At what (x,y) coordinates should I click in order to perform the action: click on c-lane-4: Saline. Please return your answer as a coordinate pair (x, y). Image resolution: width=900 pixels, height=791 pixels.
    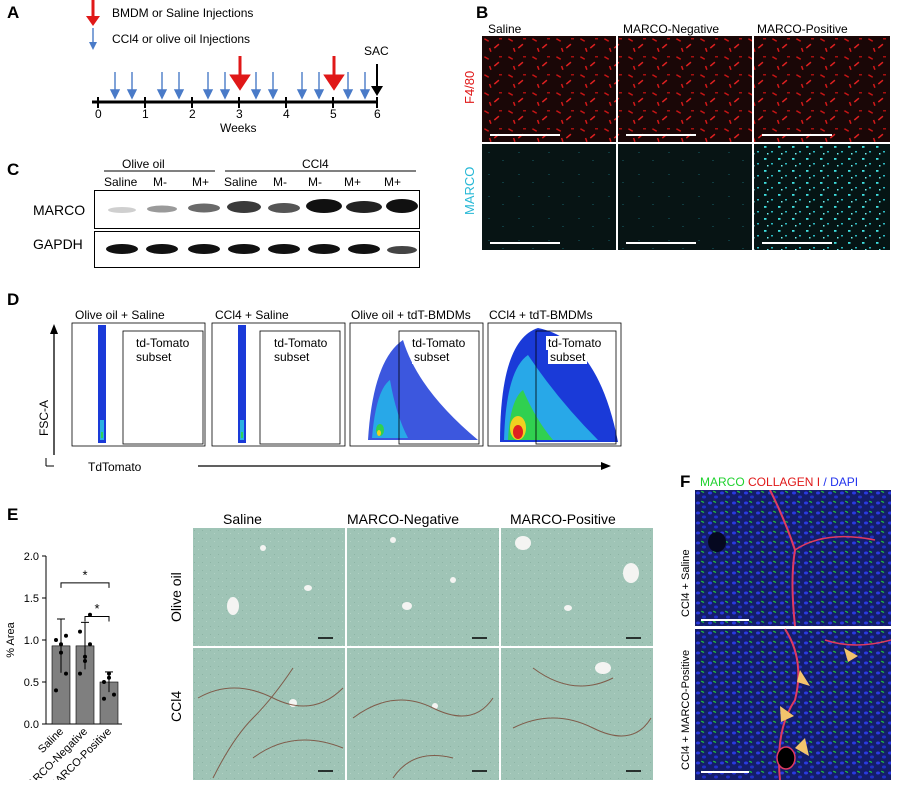
    Looking at the image, I should click on (241, 182).